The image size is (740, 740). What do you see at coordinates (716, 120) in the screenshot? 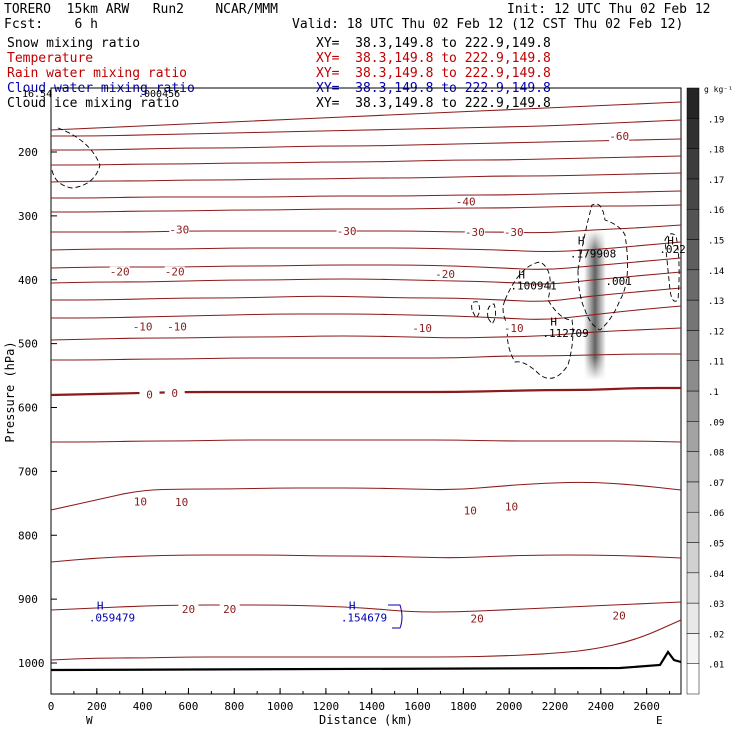
I see `colorbar-tick-label: .19` at bounding box center [716, 120].